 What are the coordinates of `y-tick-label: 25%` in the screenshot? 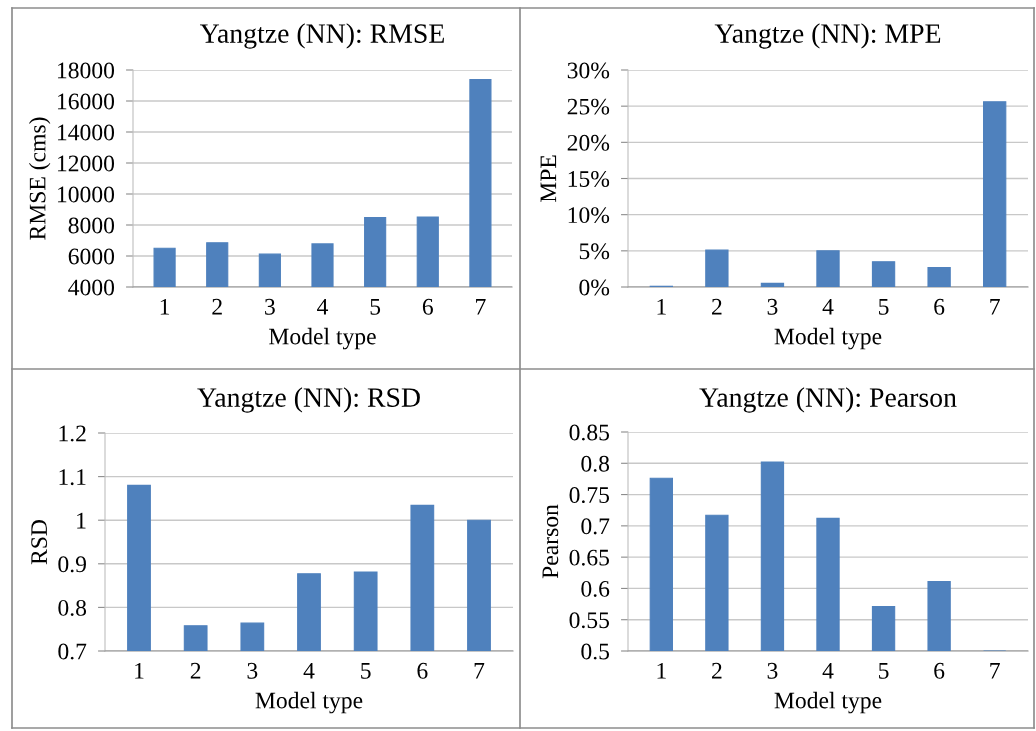 It's located at (588, 106).